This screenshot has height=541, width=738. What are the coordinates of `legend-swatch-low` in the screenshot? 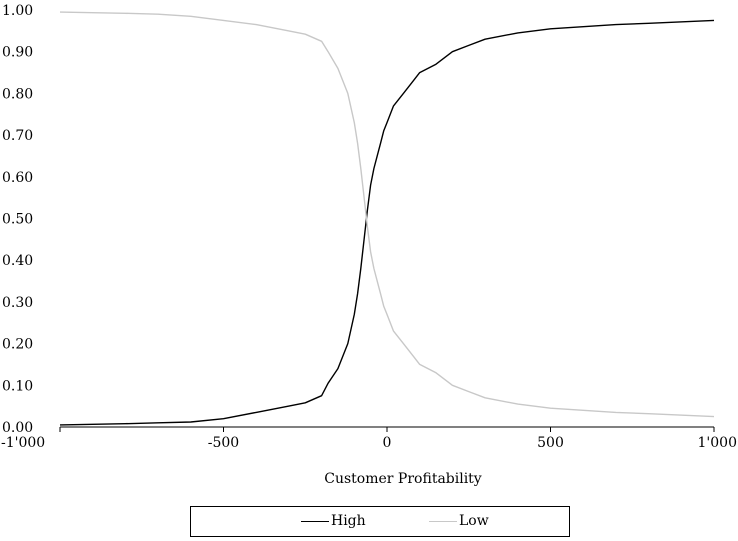 It's located at (443, 521).